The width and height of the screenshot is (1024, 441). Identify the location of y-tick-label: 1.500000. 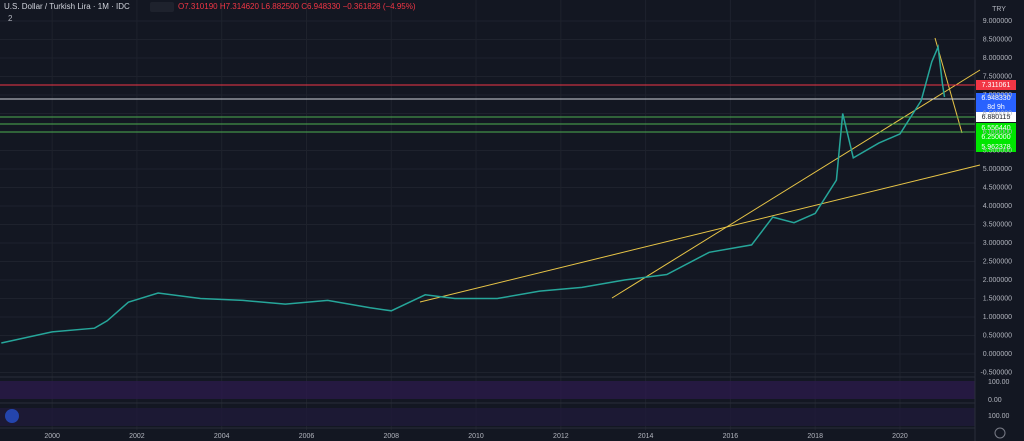
(997, 298).